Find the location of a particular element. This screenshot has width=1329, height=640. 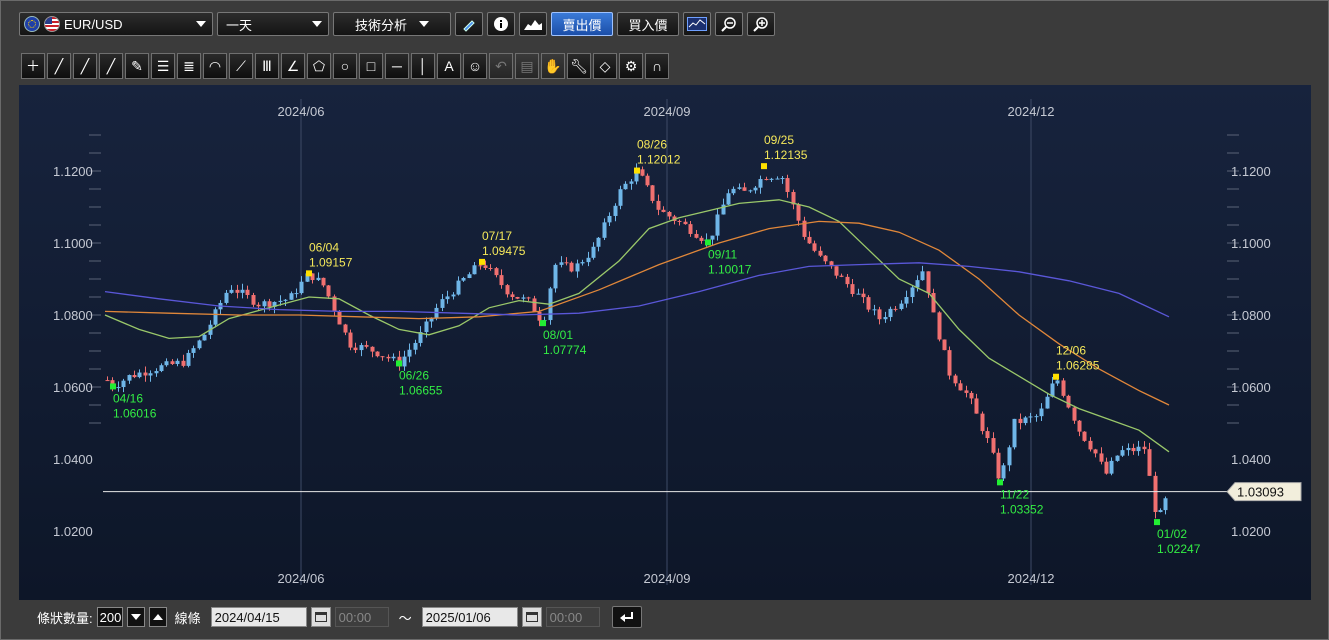

reset-button is located at coordinates (626, 617).